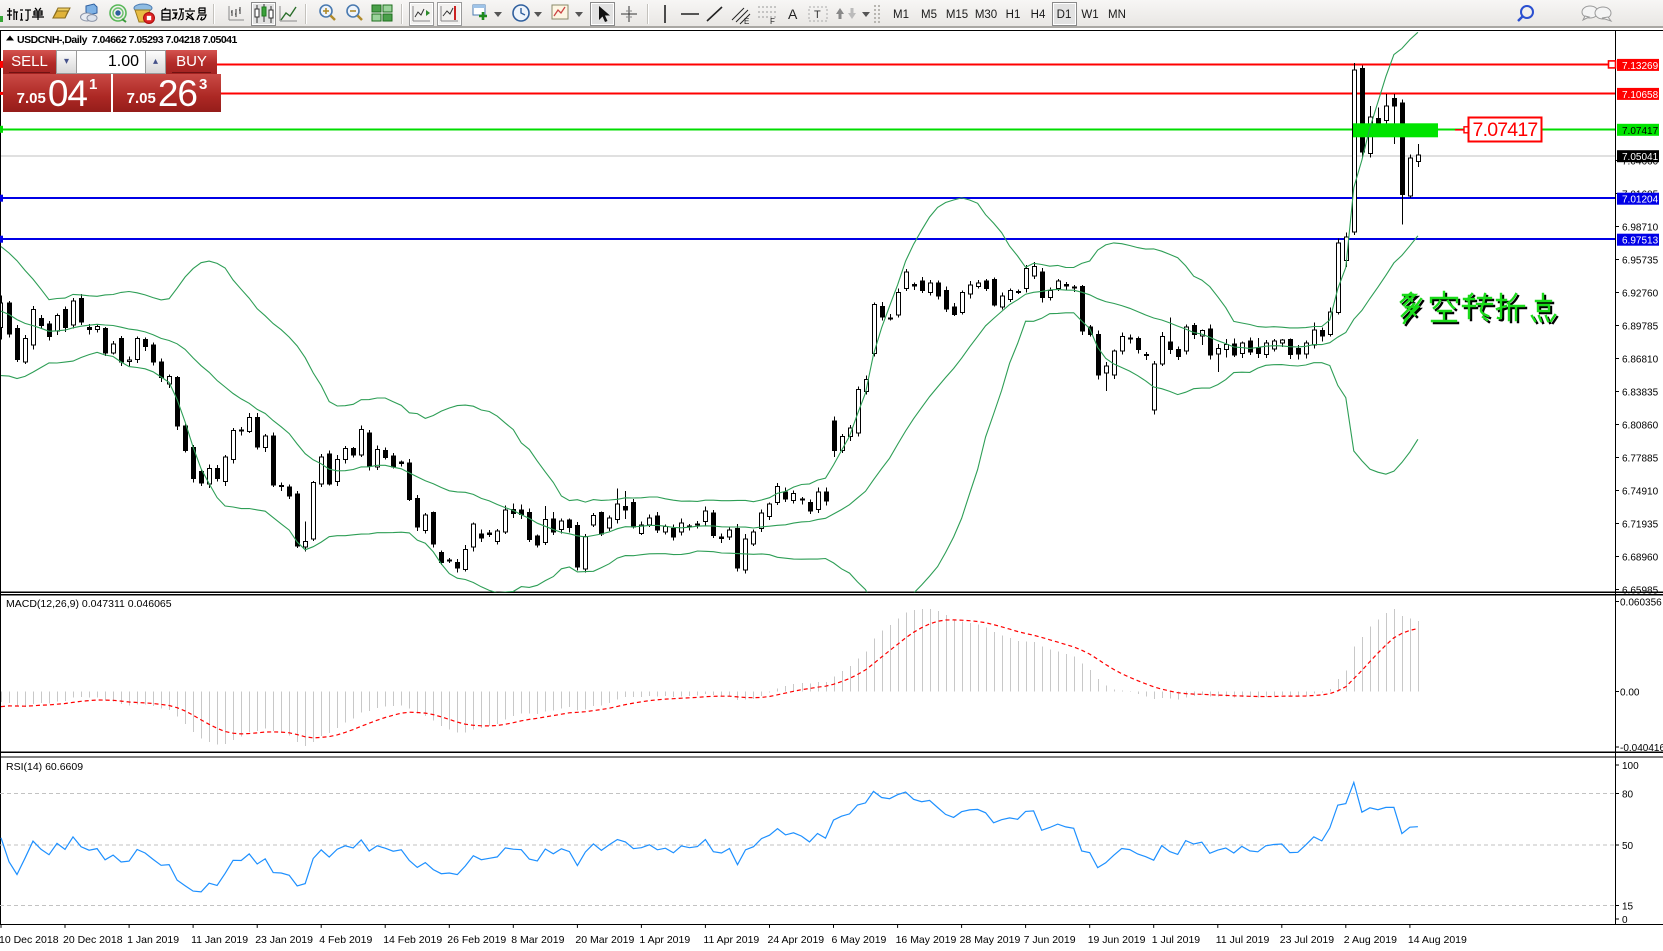 The height and width of the screenshot is (951, 1663). What do you see at coordinates (746, 21) in the screenshot?
I see `svg-text: E` at bounding box center [746, 21].